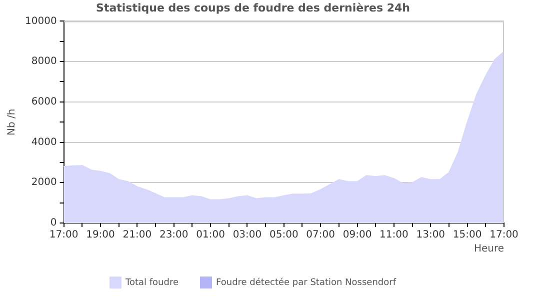 The height and width of the screenshot is (300, 550). I want to click on legend-label: Foudre détectée par Station Nossendorf, so click(306, 282).